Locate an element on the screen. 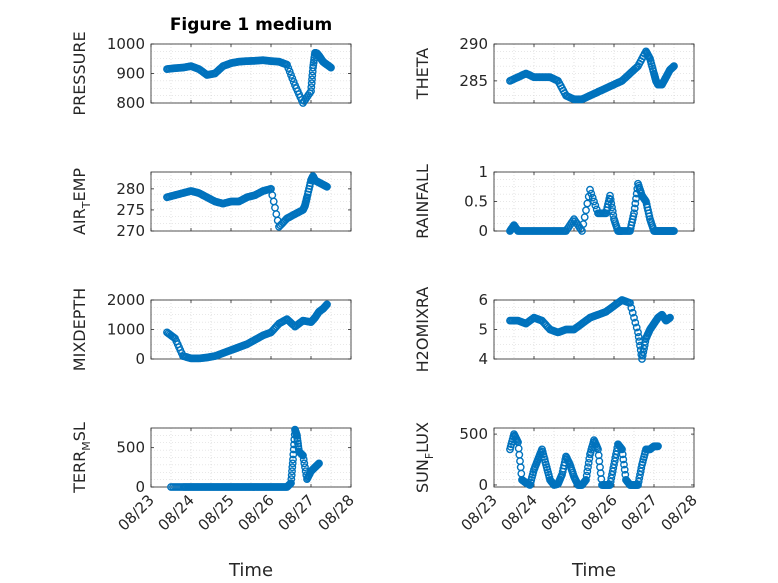  y-axis-label: RAINFALL is located at coordinates (422, 201).